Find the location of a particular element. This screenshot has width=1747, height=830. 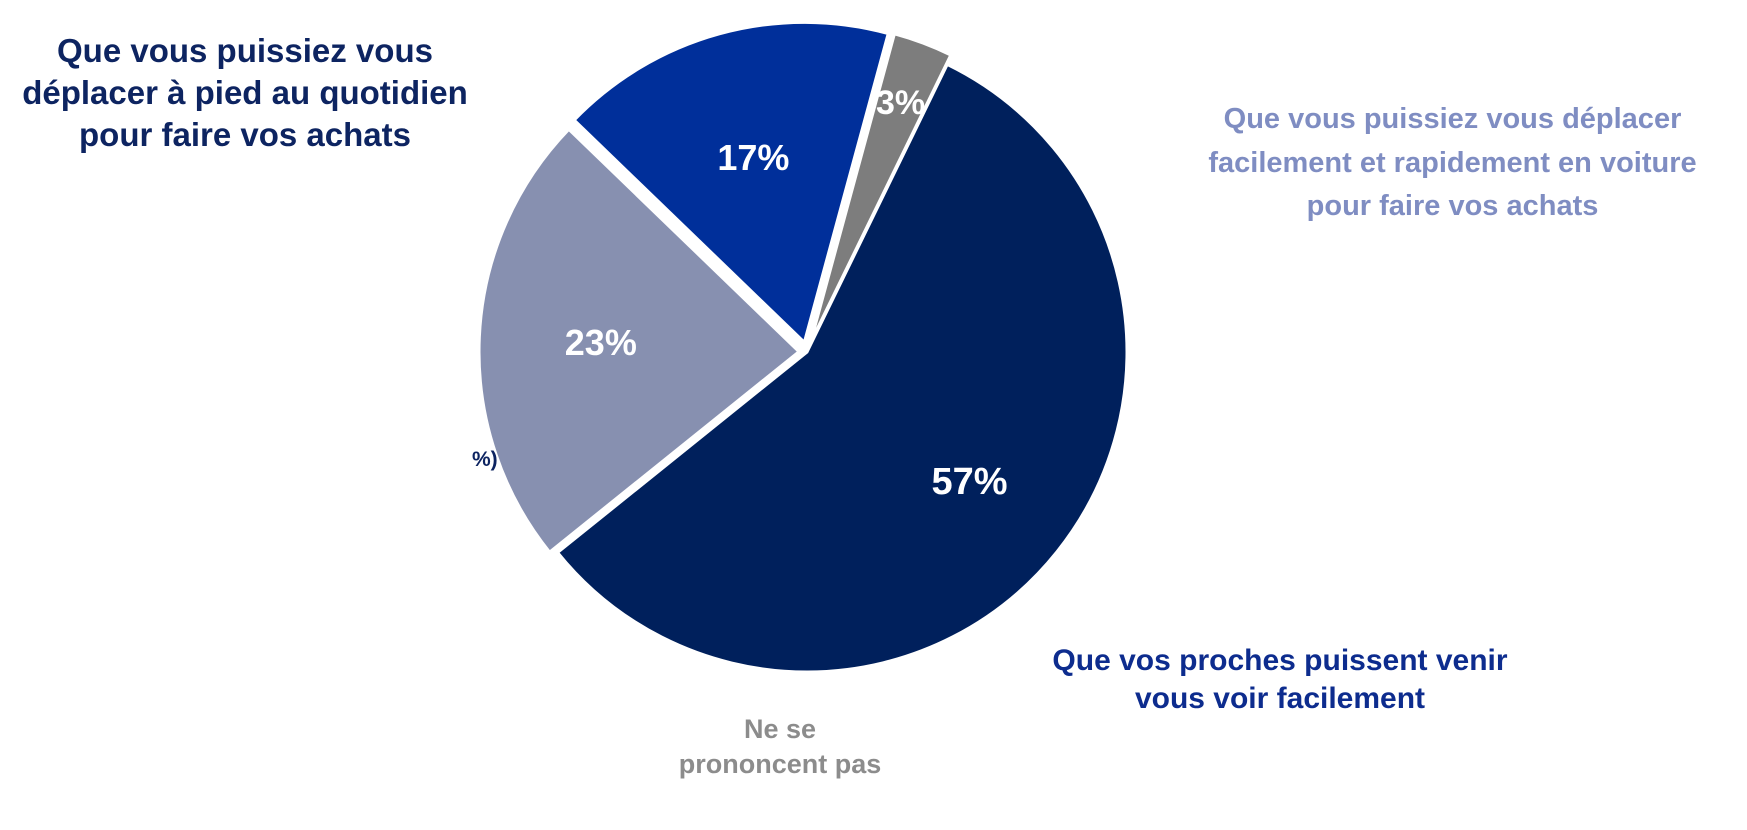

value-label-walk: 57% is located at coordinates (970, 482).